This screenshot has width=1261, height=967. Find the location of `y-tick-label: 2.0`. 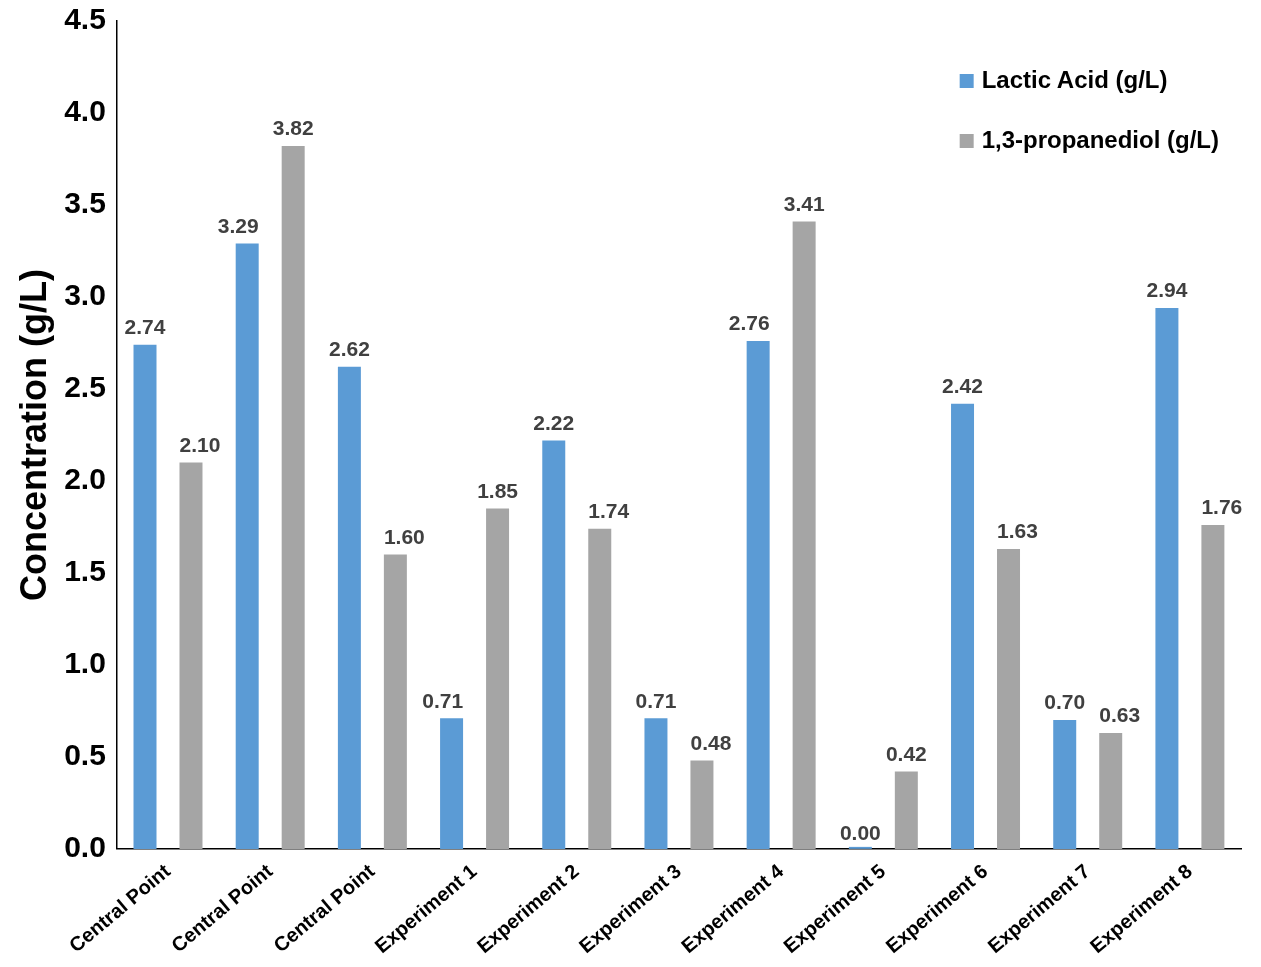

y-tick-label: 2.0 is located at coordinates (85, 479).